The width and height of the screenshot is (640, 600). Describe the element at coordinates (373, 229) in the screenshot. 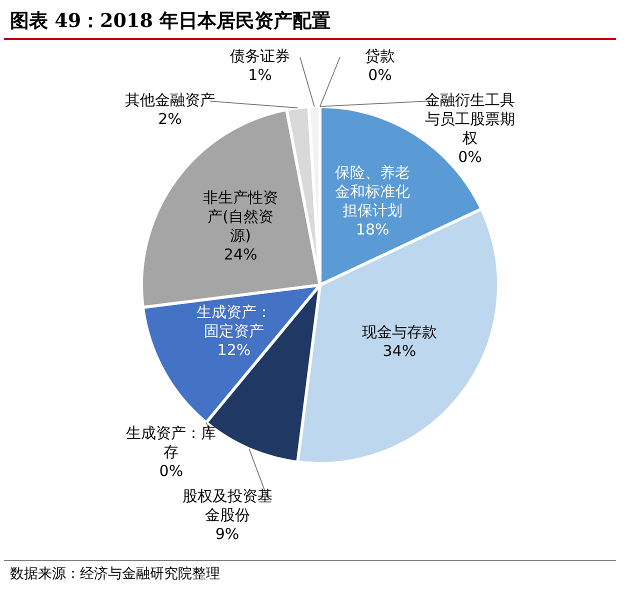

I see `data-label: 18%` at that location.